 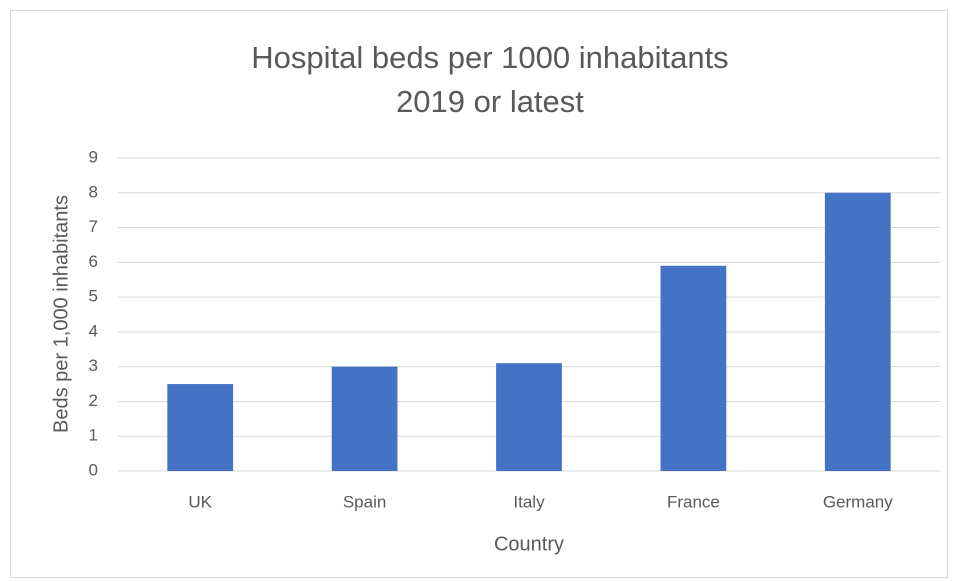 What do you see at coordinates (200, 501) in the screenshot?
I see `x-tick-label: UK` at bounding box center [200, 501].